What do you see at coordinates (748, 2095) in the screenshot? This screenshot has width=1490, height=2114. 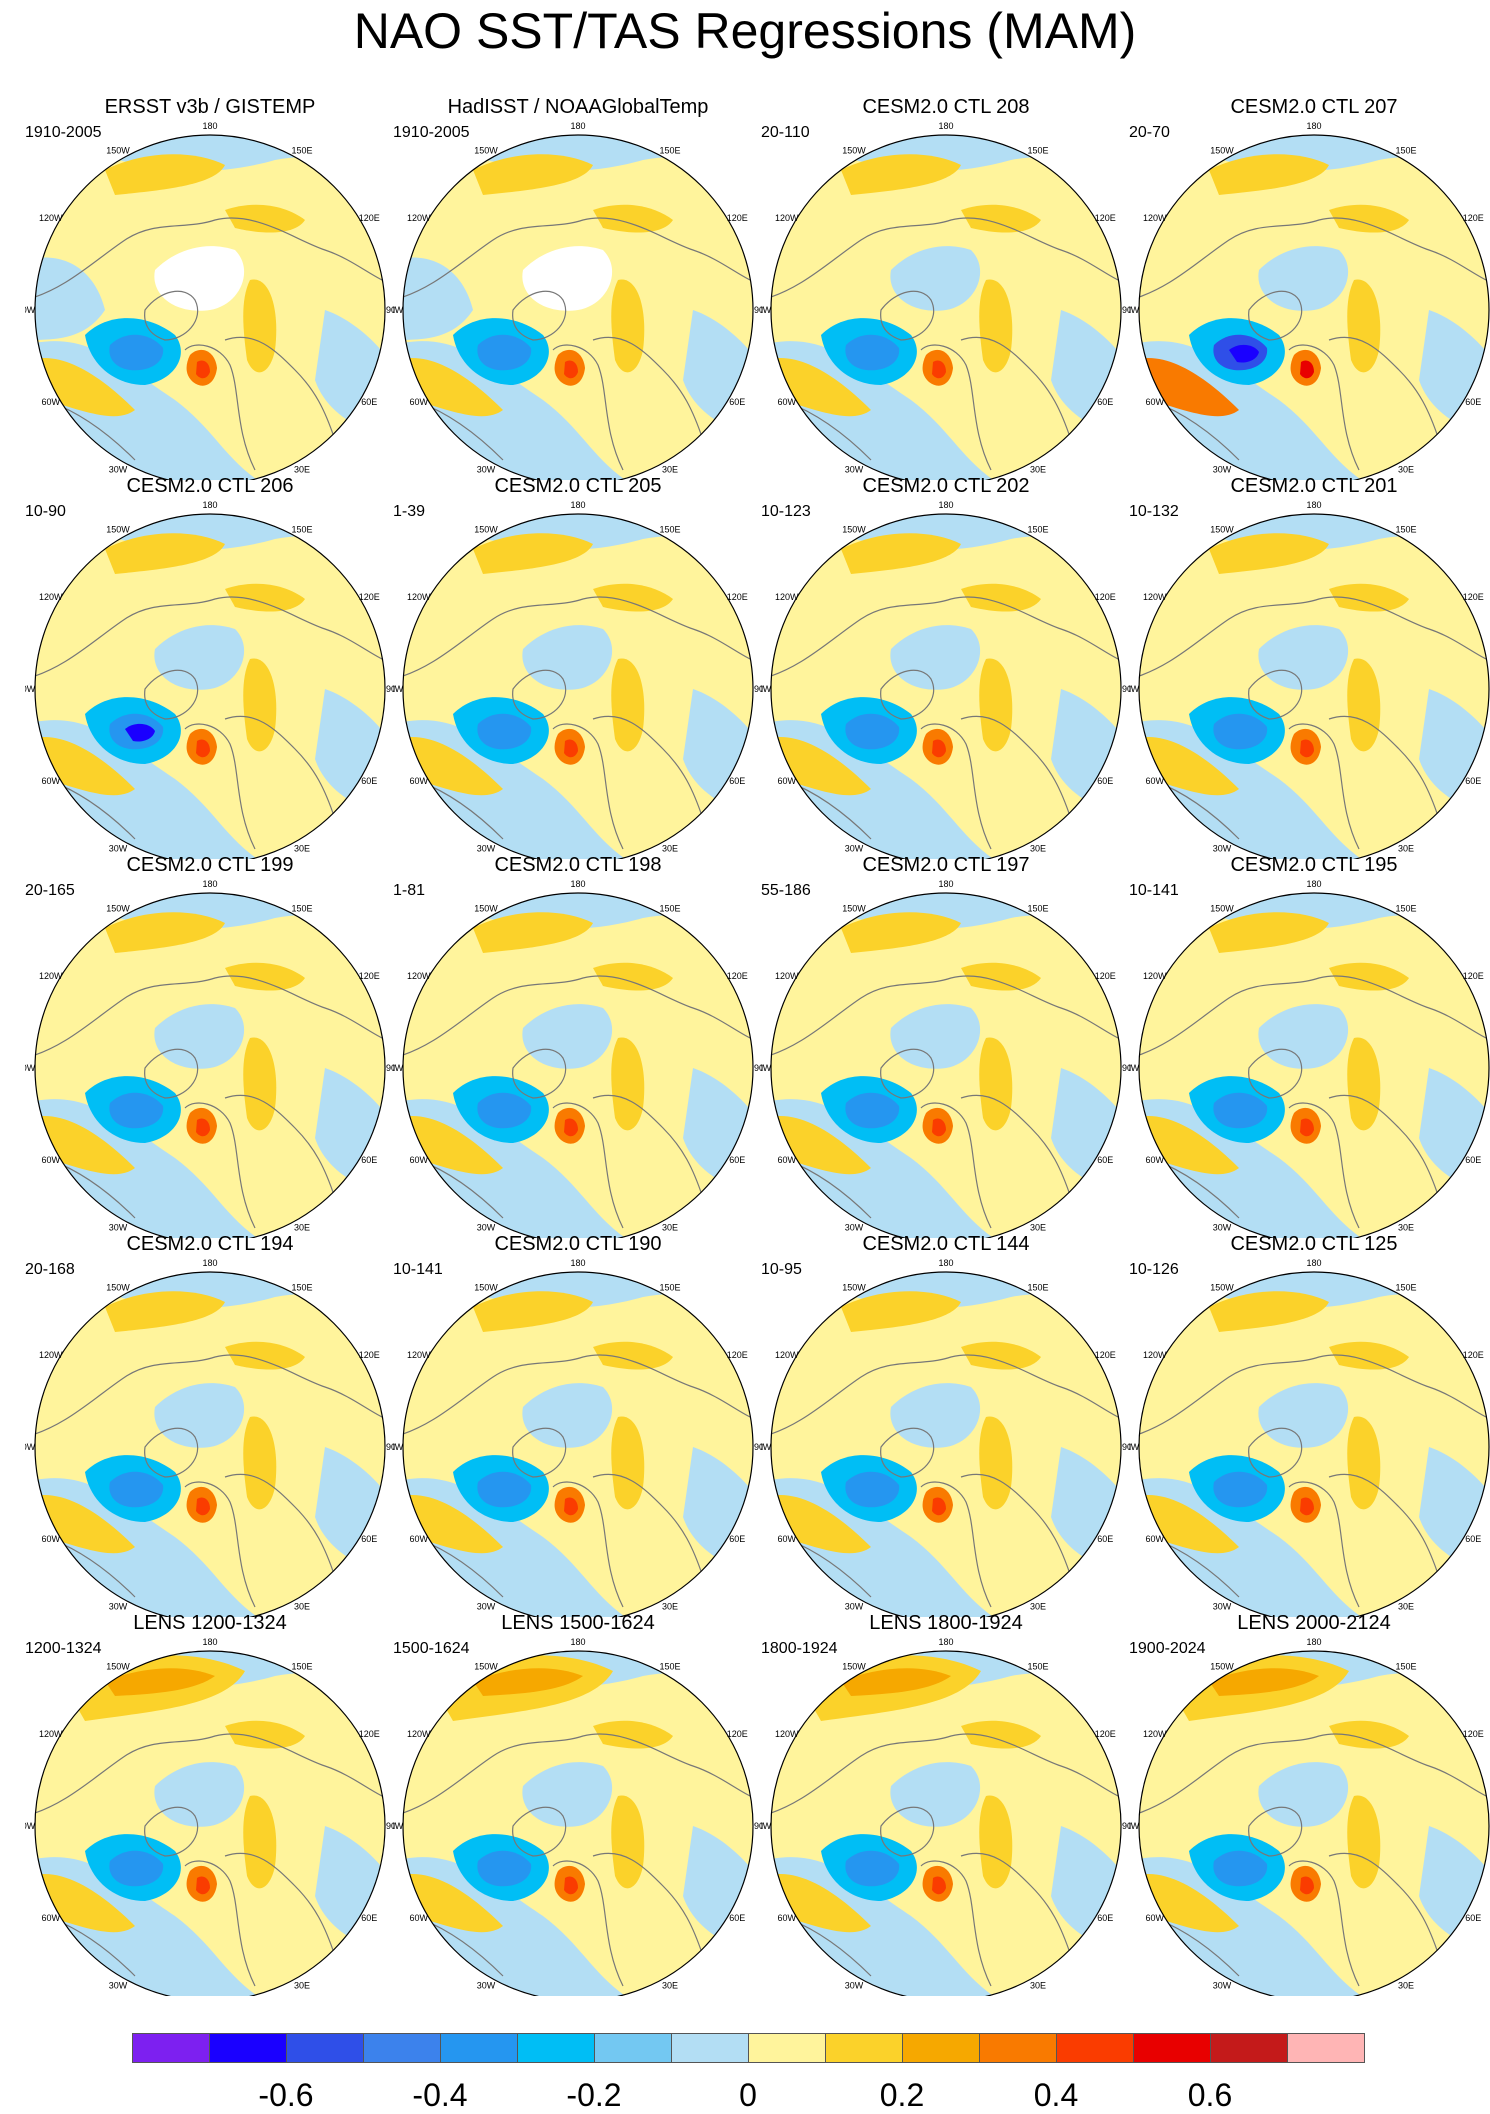 I see `colorbar-tick-label: 0` at bounding box center [748, 2095].